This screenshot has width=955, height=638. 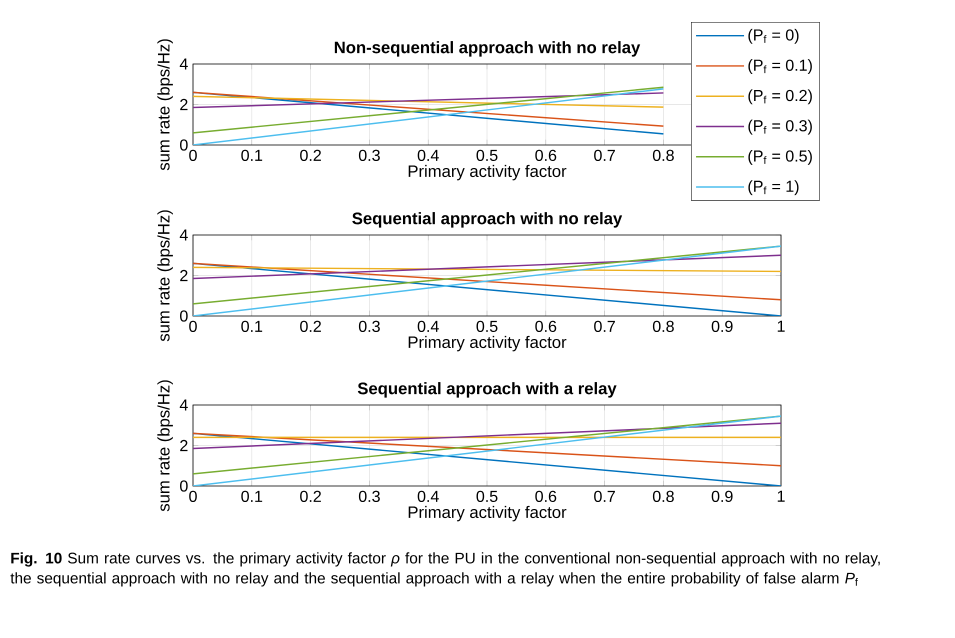 What do you see at coordinates (773, 188) in the screenshot?
I see `legend-label: (P$_{f}$ = 1)` at bounding box center [773, 188].